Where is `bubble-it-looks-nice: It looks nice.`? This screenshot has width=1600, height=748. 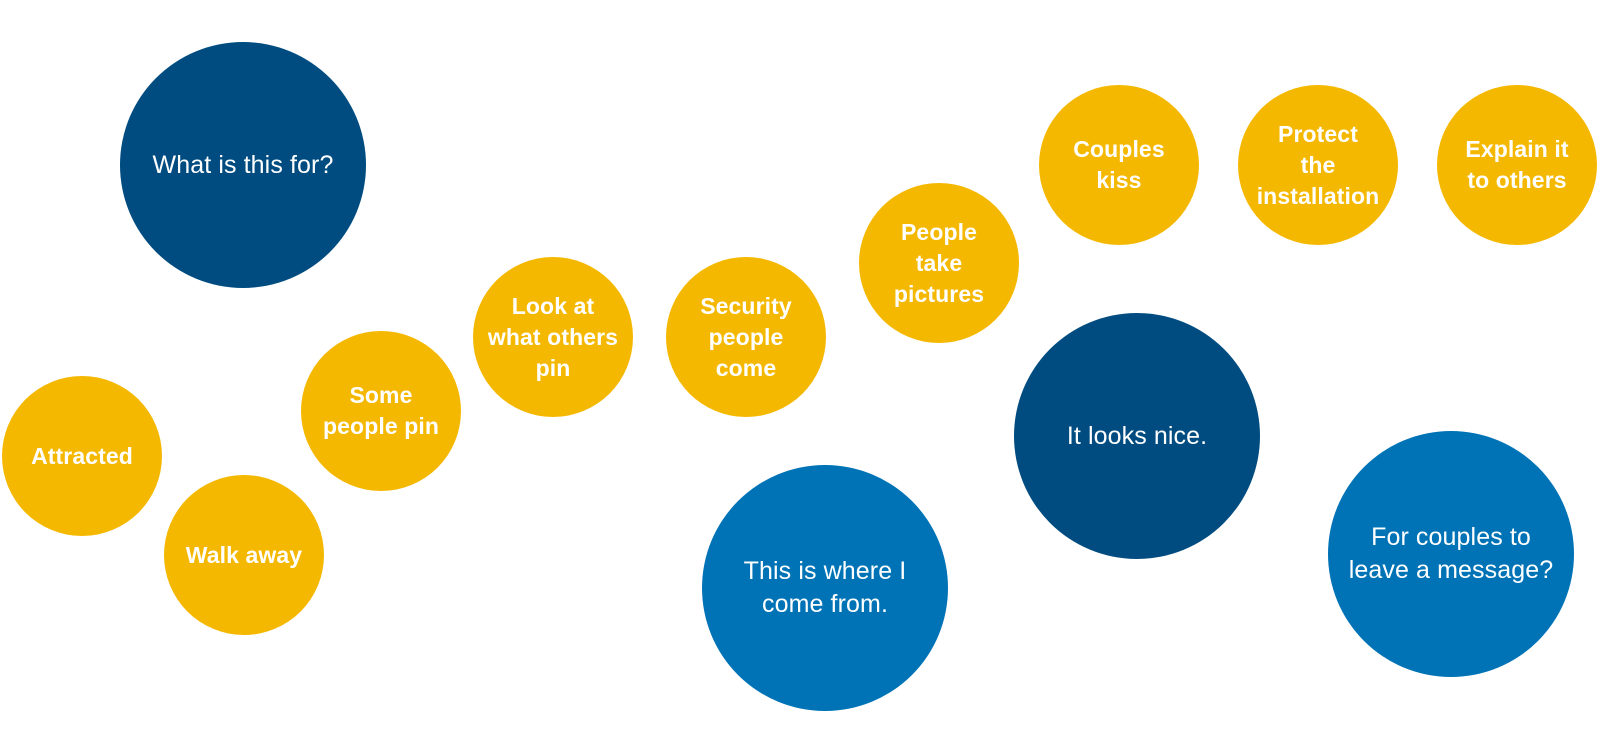
bubble-it-looks-nice: It looks nice. is located at coordinates (1137, 436).